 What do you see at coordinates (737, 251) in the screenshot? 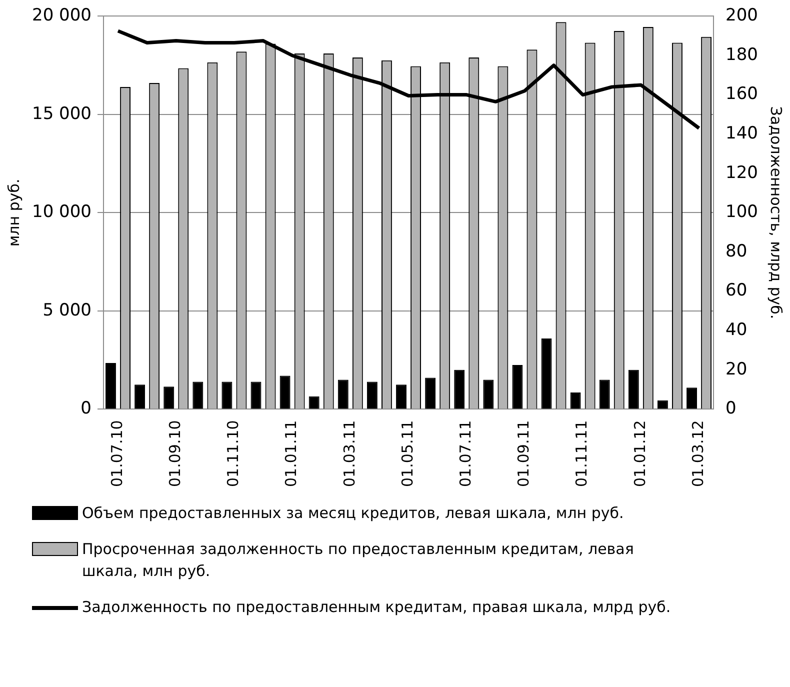
I see `y2-tick-label: 80` at bounding box center [737, 251].